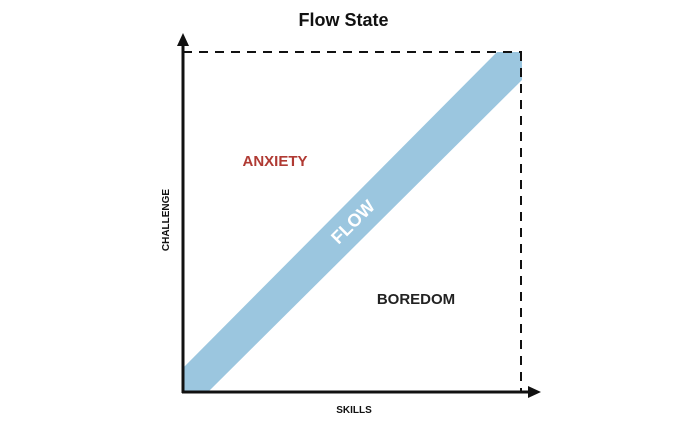 This screenshot has width=700, height=428. I want to click on y-axis-label: CHALLENGE, so click(166, 220).